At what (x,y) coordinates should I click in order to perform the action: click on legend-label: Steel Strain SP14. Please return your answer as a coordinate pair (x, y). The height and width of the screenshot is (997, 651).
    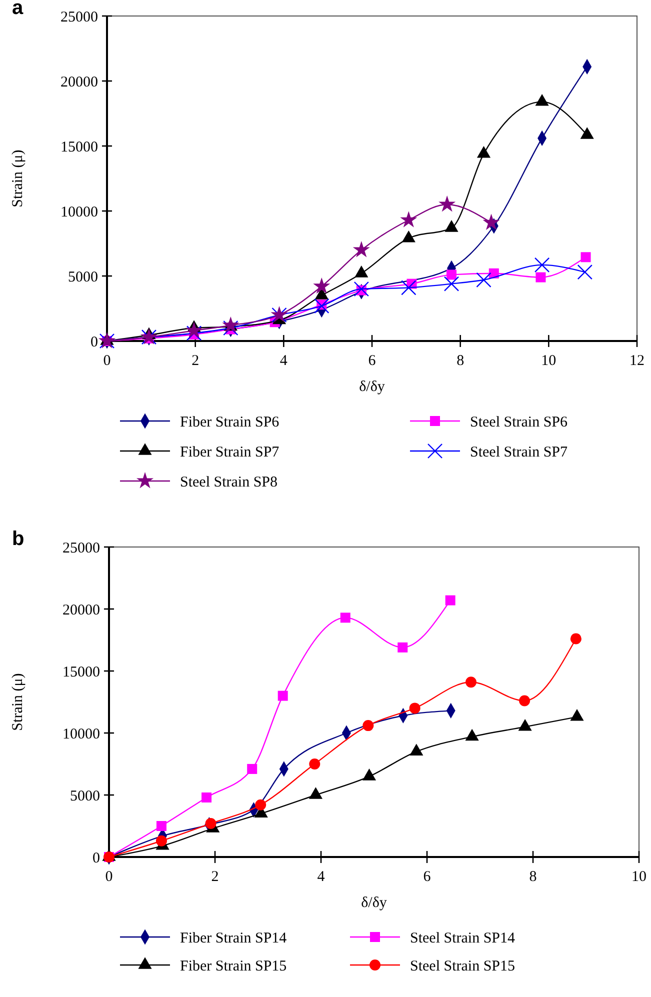
    Looking at the image, I should click on (463, 938).